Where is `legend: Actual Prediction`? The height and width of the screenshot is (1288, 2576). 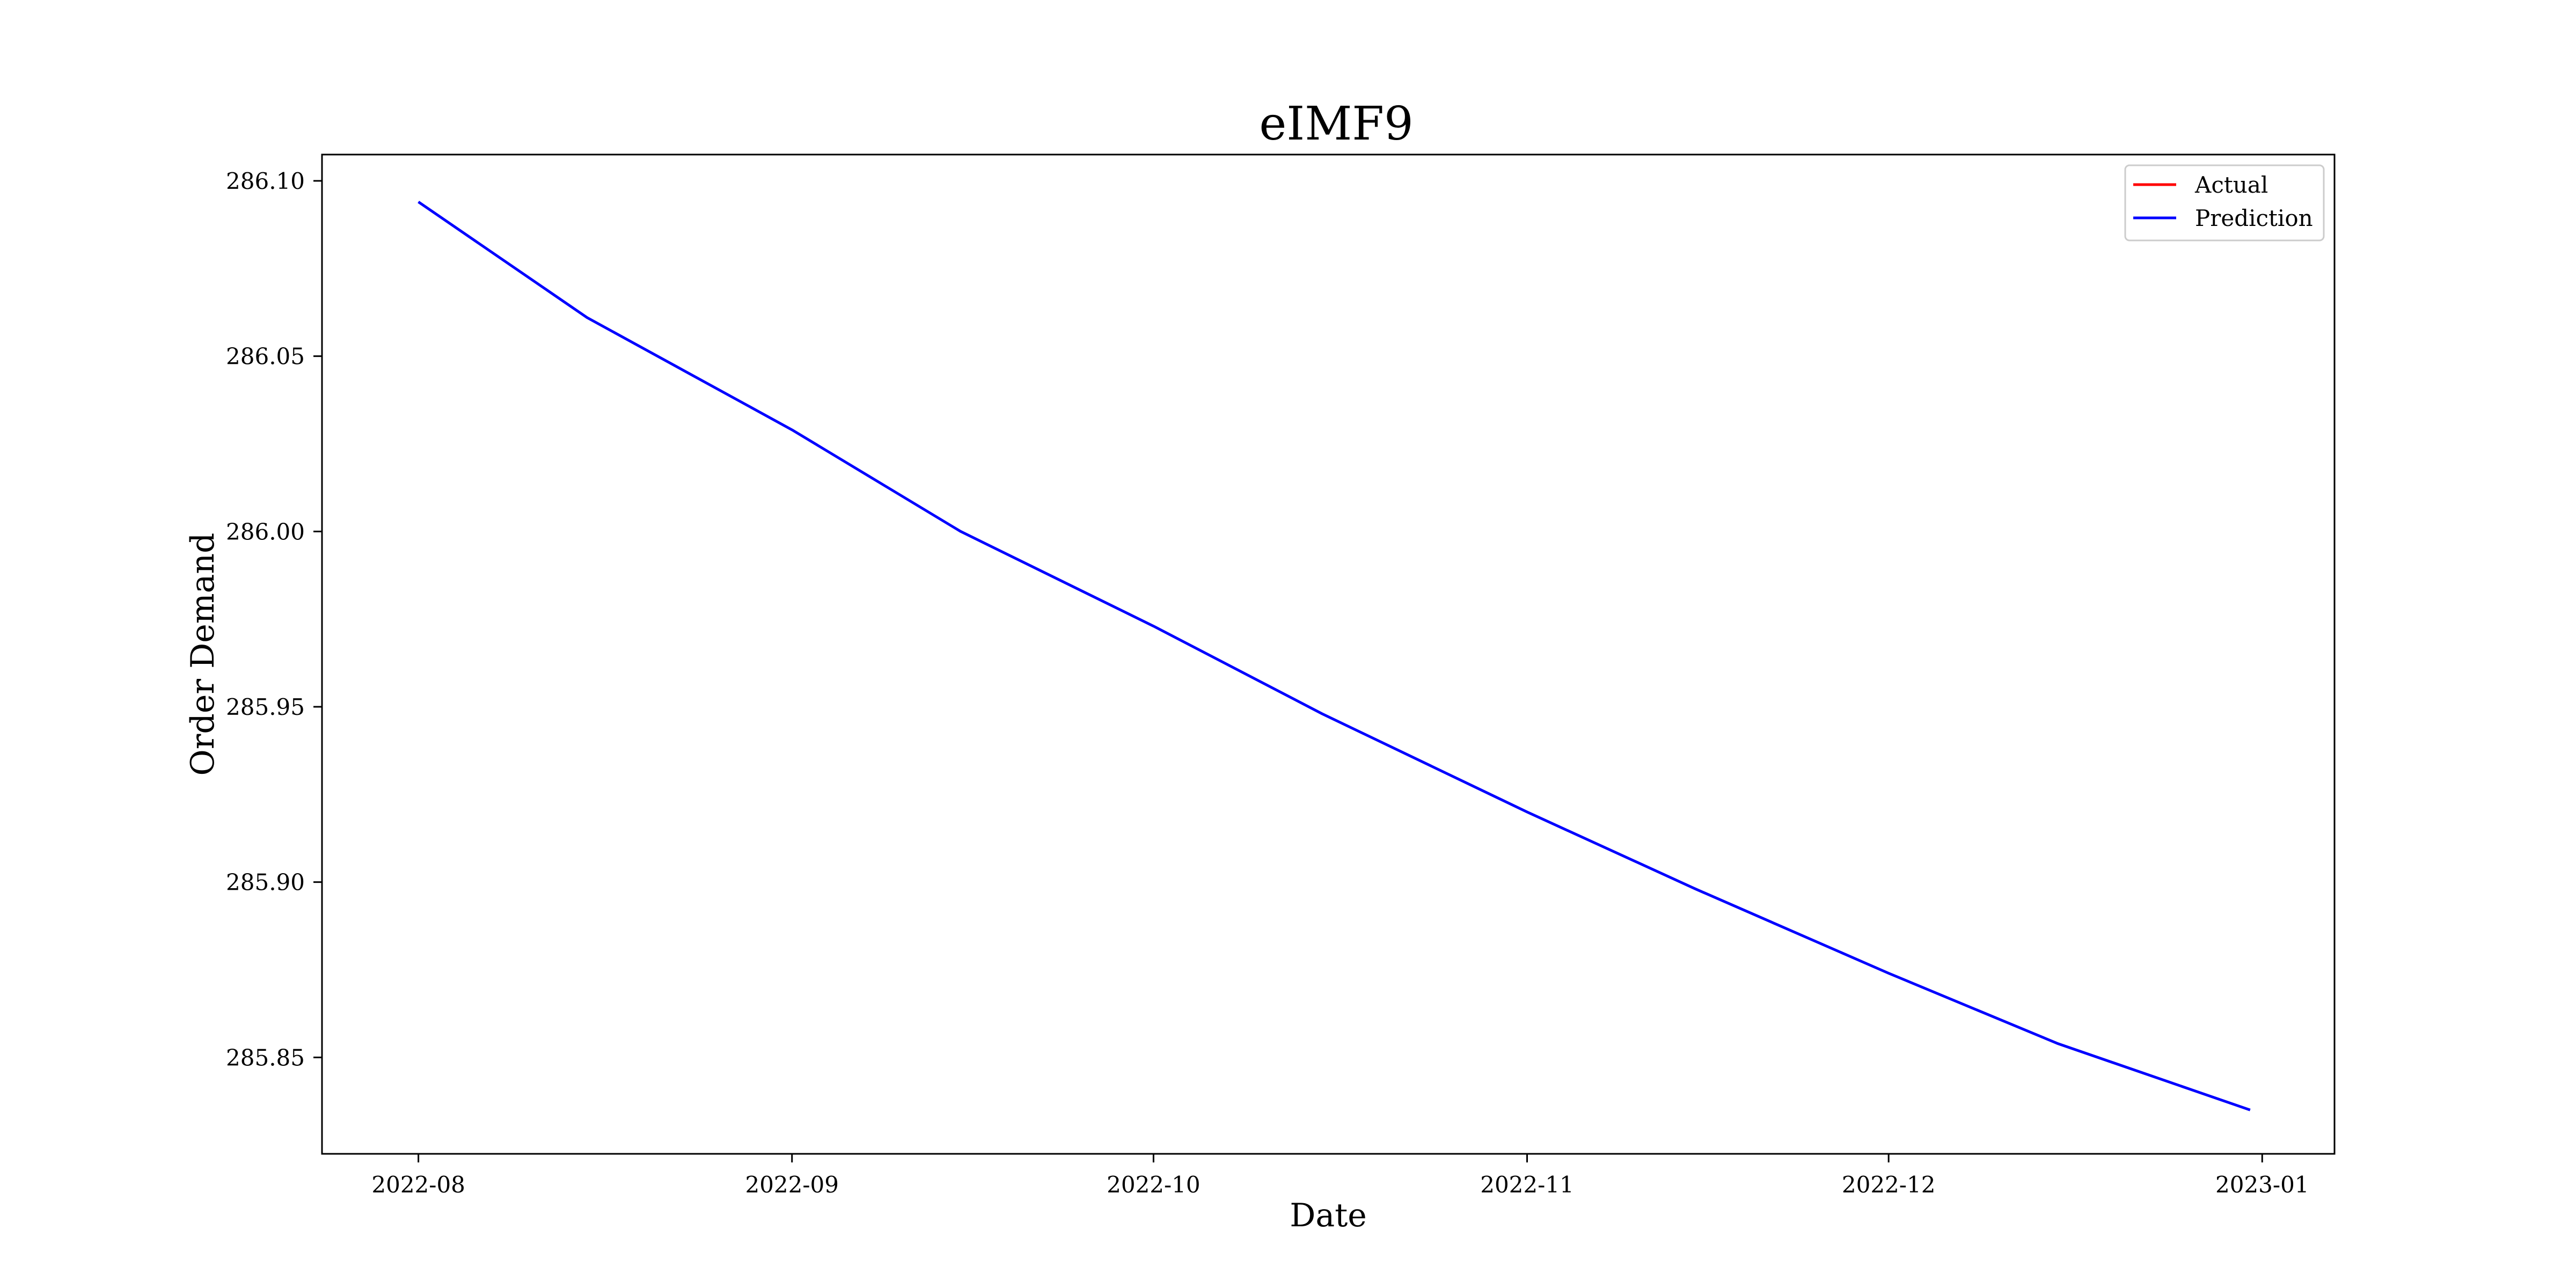 legend: Actual Prediction is located at coordinates (2224, 202).